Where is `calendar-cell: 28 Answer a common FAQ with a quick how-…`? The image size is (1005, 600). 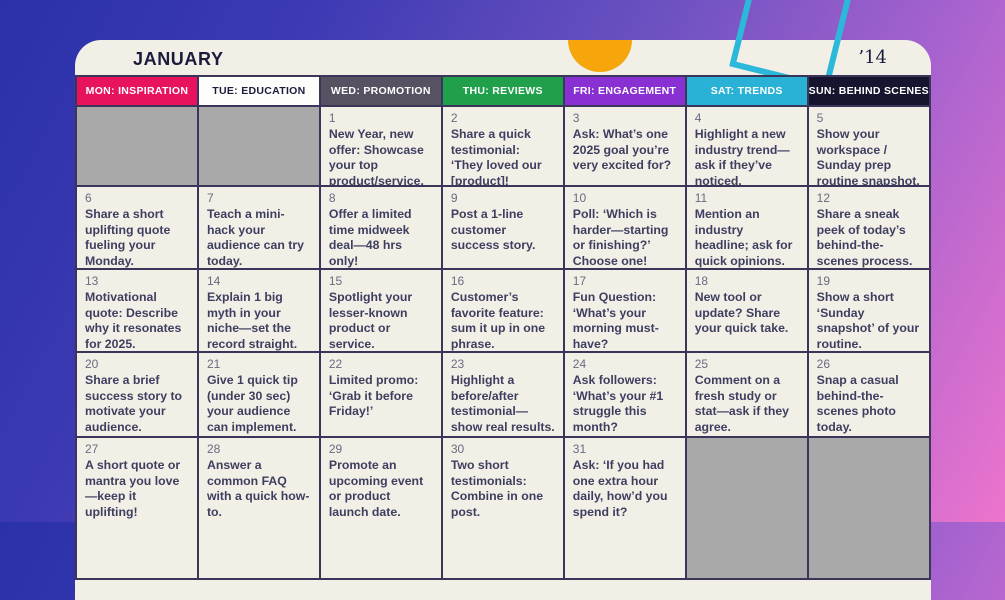
calendar-cell: 28 Answer a common FAQ with a quick how-… is located at coordinates (258, 508).